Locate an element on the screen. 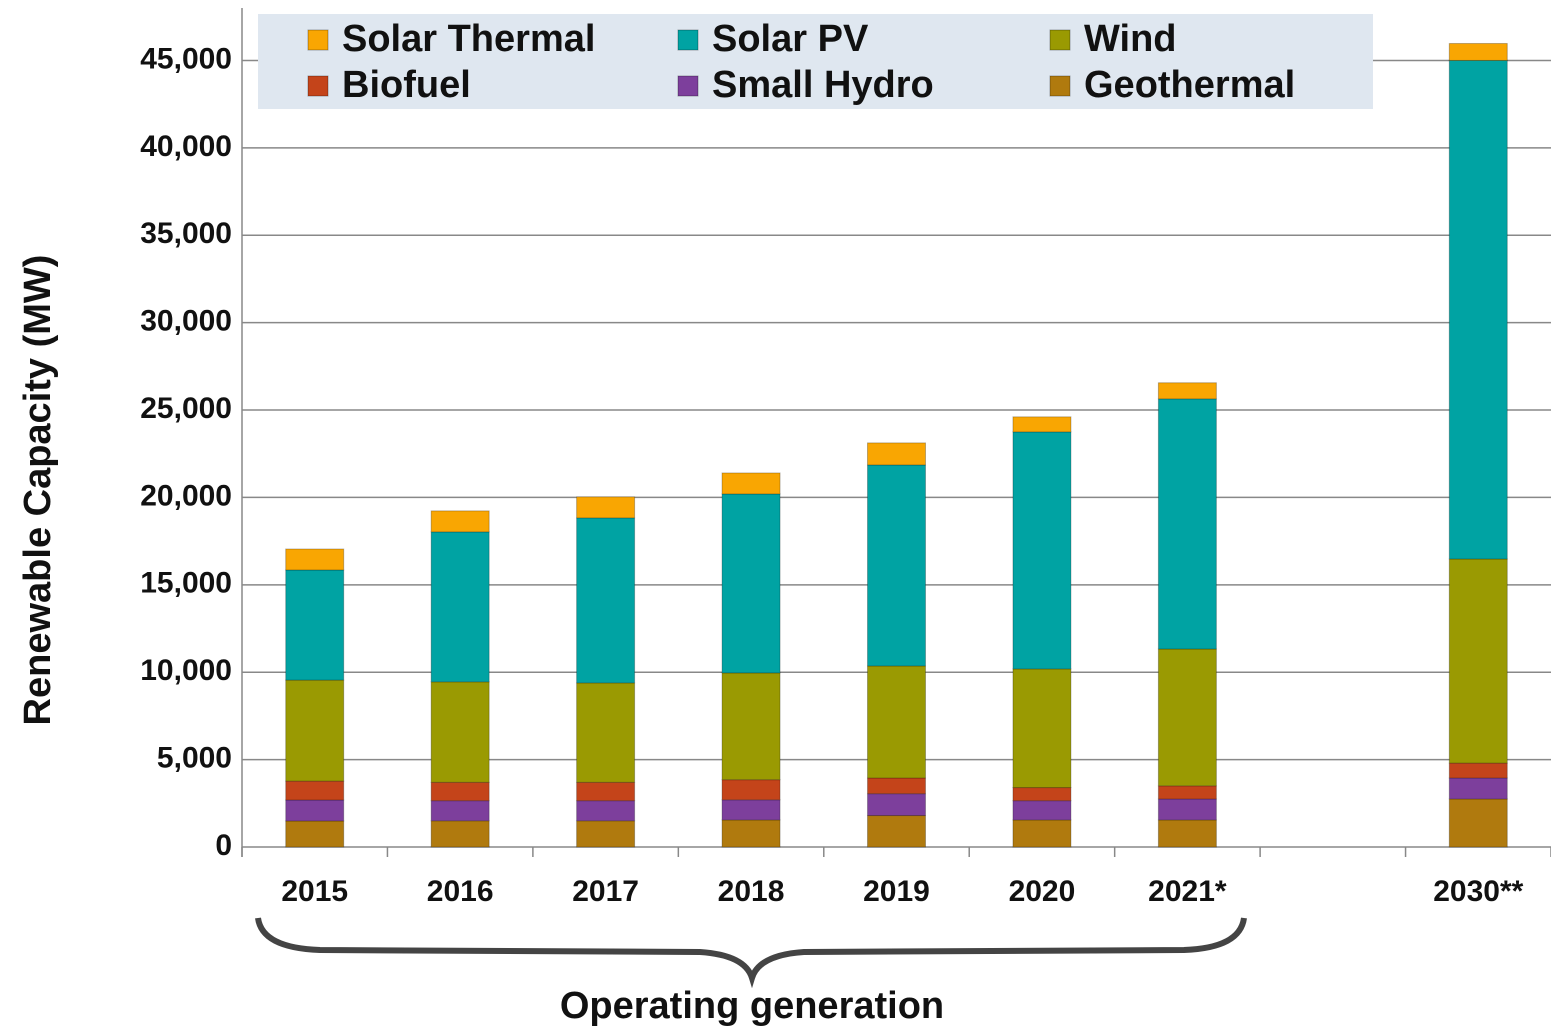 Image resolution: width=1551 pixels, height=1033 pixels. y-tick-label: 5,000 is located at coordinates (194, 758).